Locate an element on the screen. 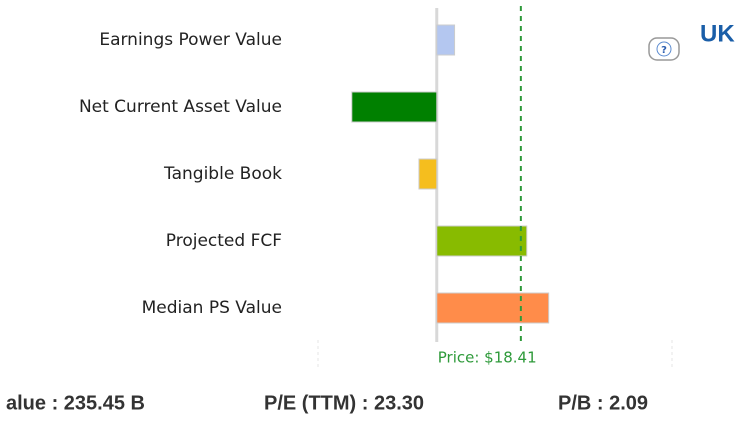 The width and height of the screenshot is (746, 422). category-label: Median PS Value is located at coordinates (212, 308).